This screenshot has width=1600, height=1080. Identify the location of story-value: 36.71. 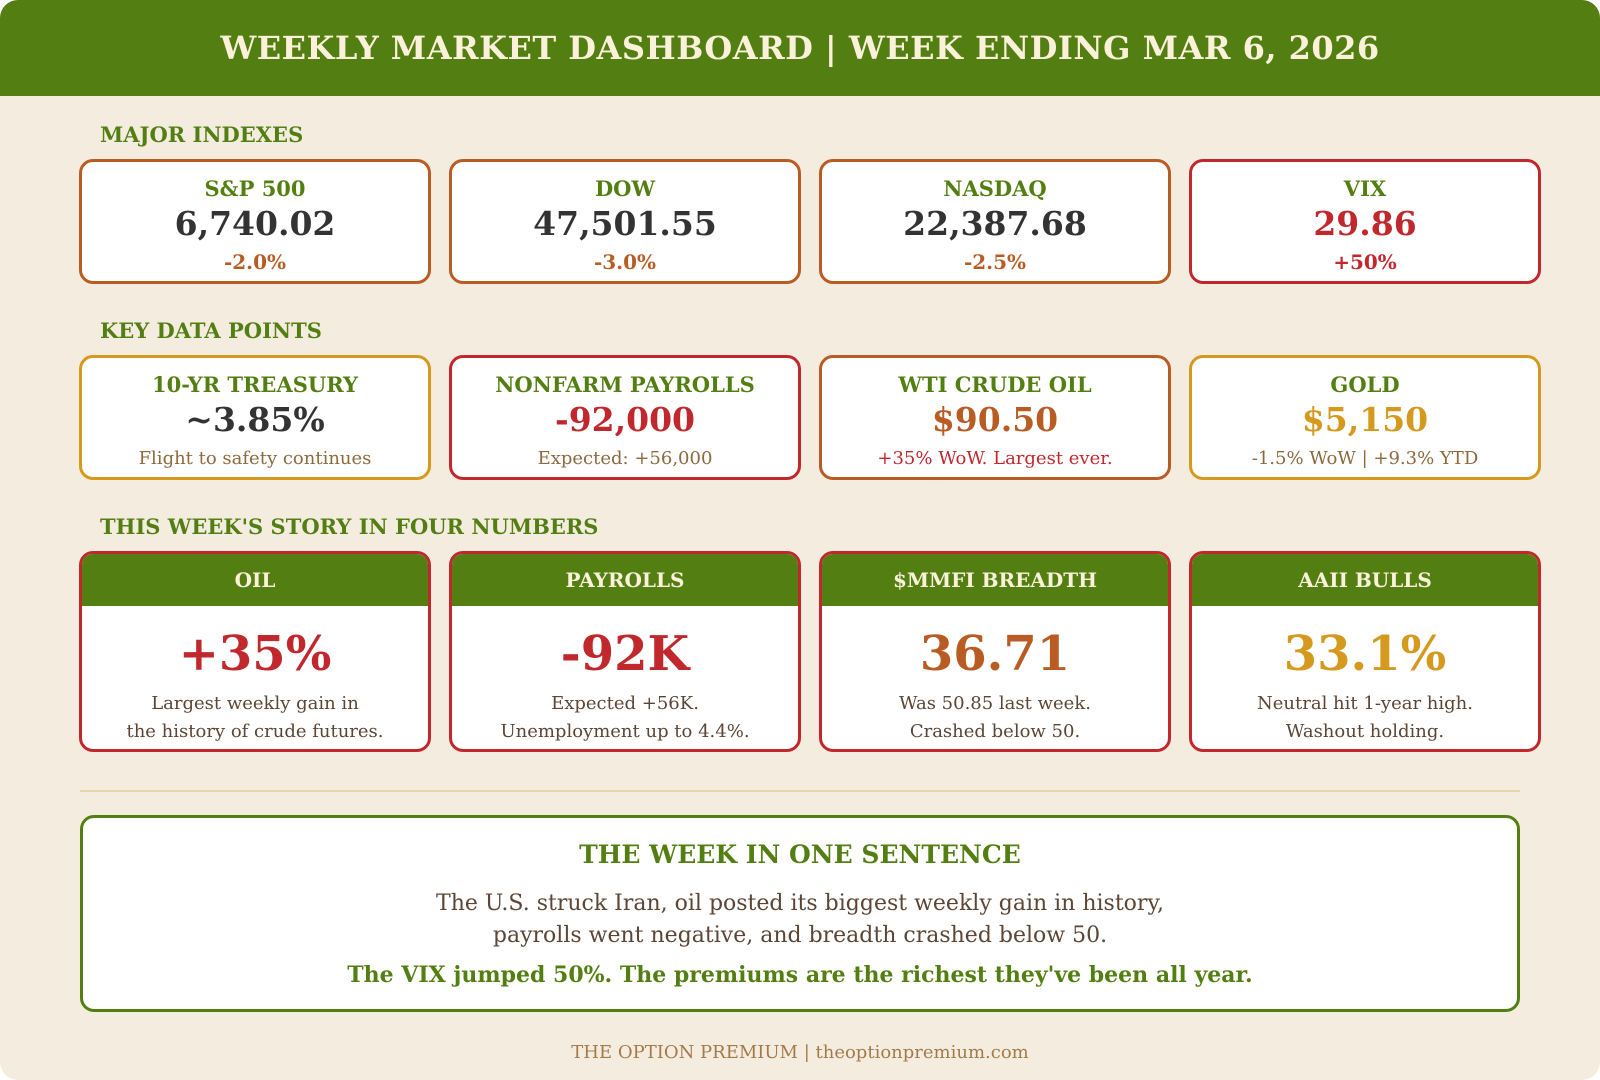
(995, 654).